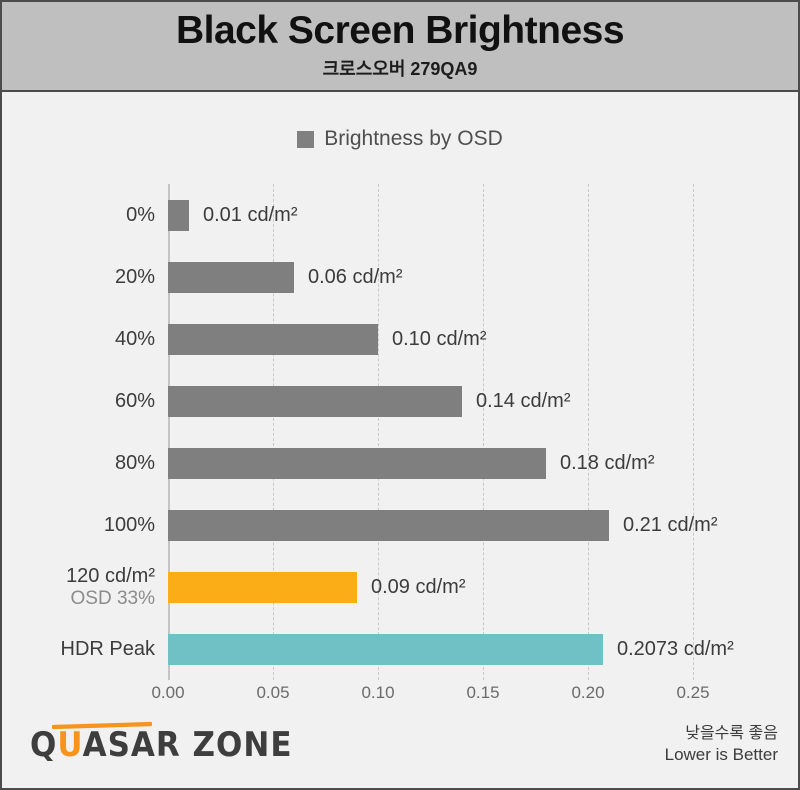 This screenshot has width=800, height=790. I want to click on note-korean: 낮을수록 좋음, so click(731, 733).